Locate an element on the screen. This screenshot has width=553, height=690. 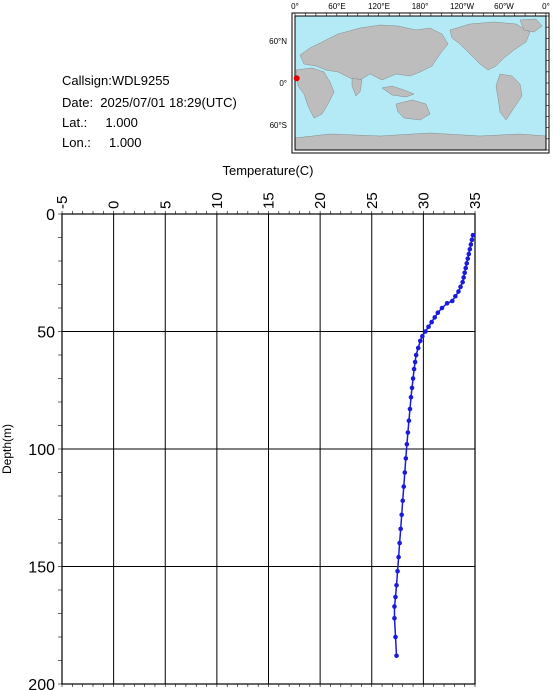
x-tick-label-5: 20 is located at coordinates (320, 200).